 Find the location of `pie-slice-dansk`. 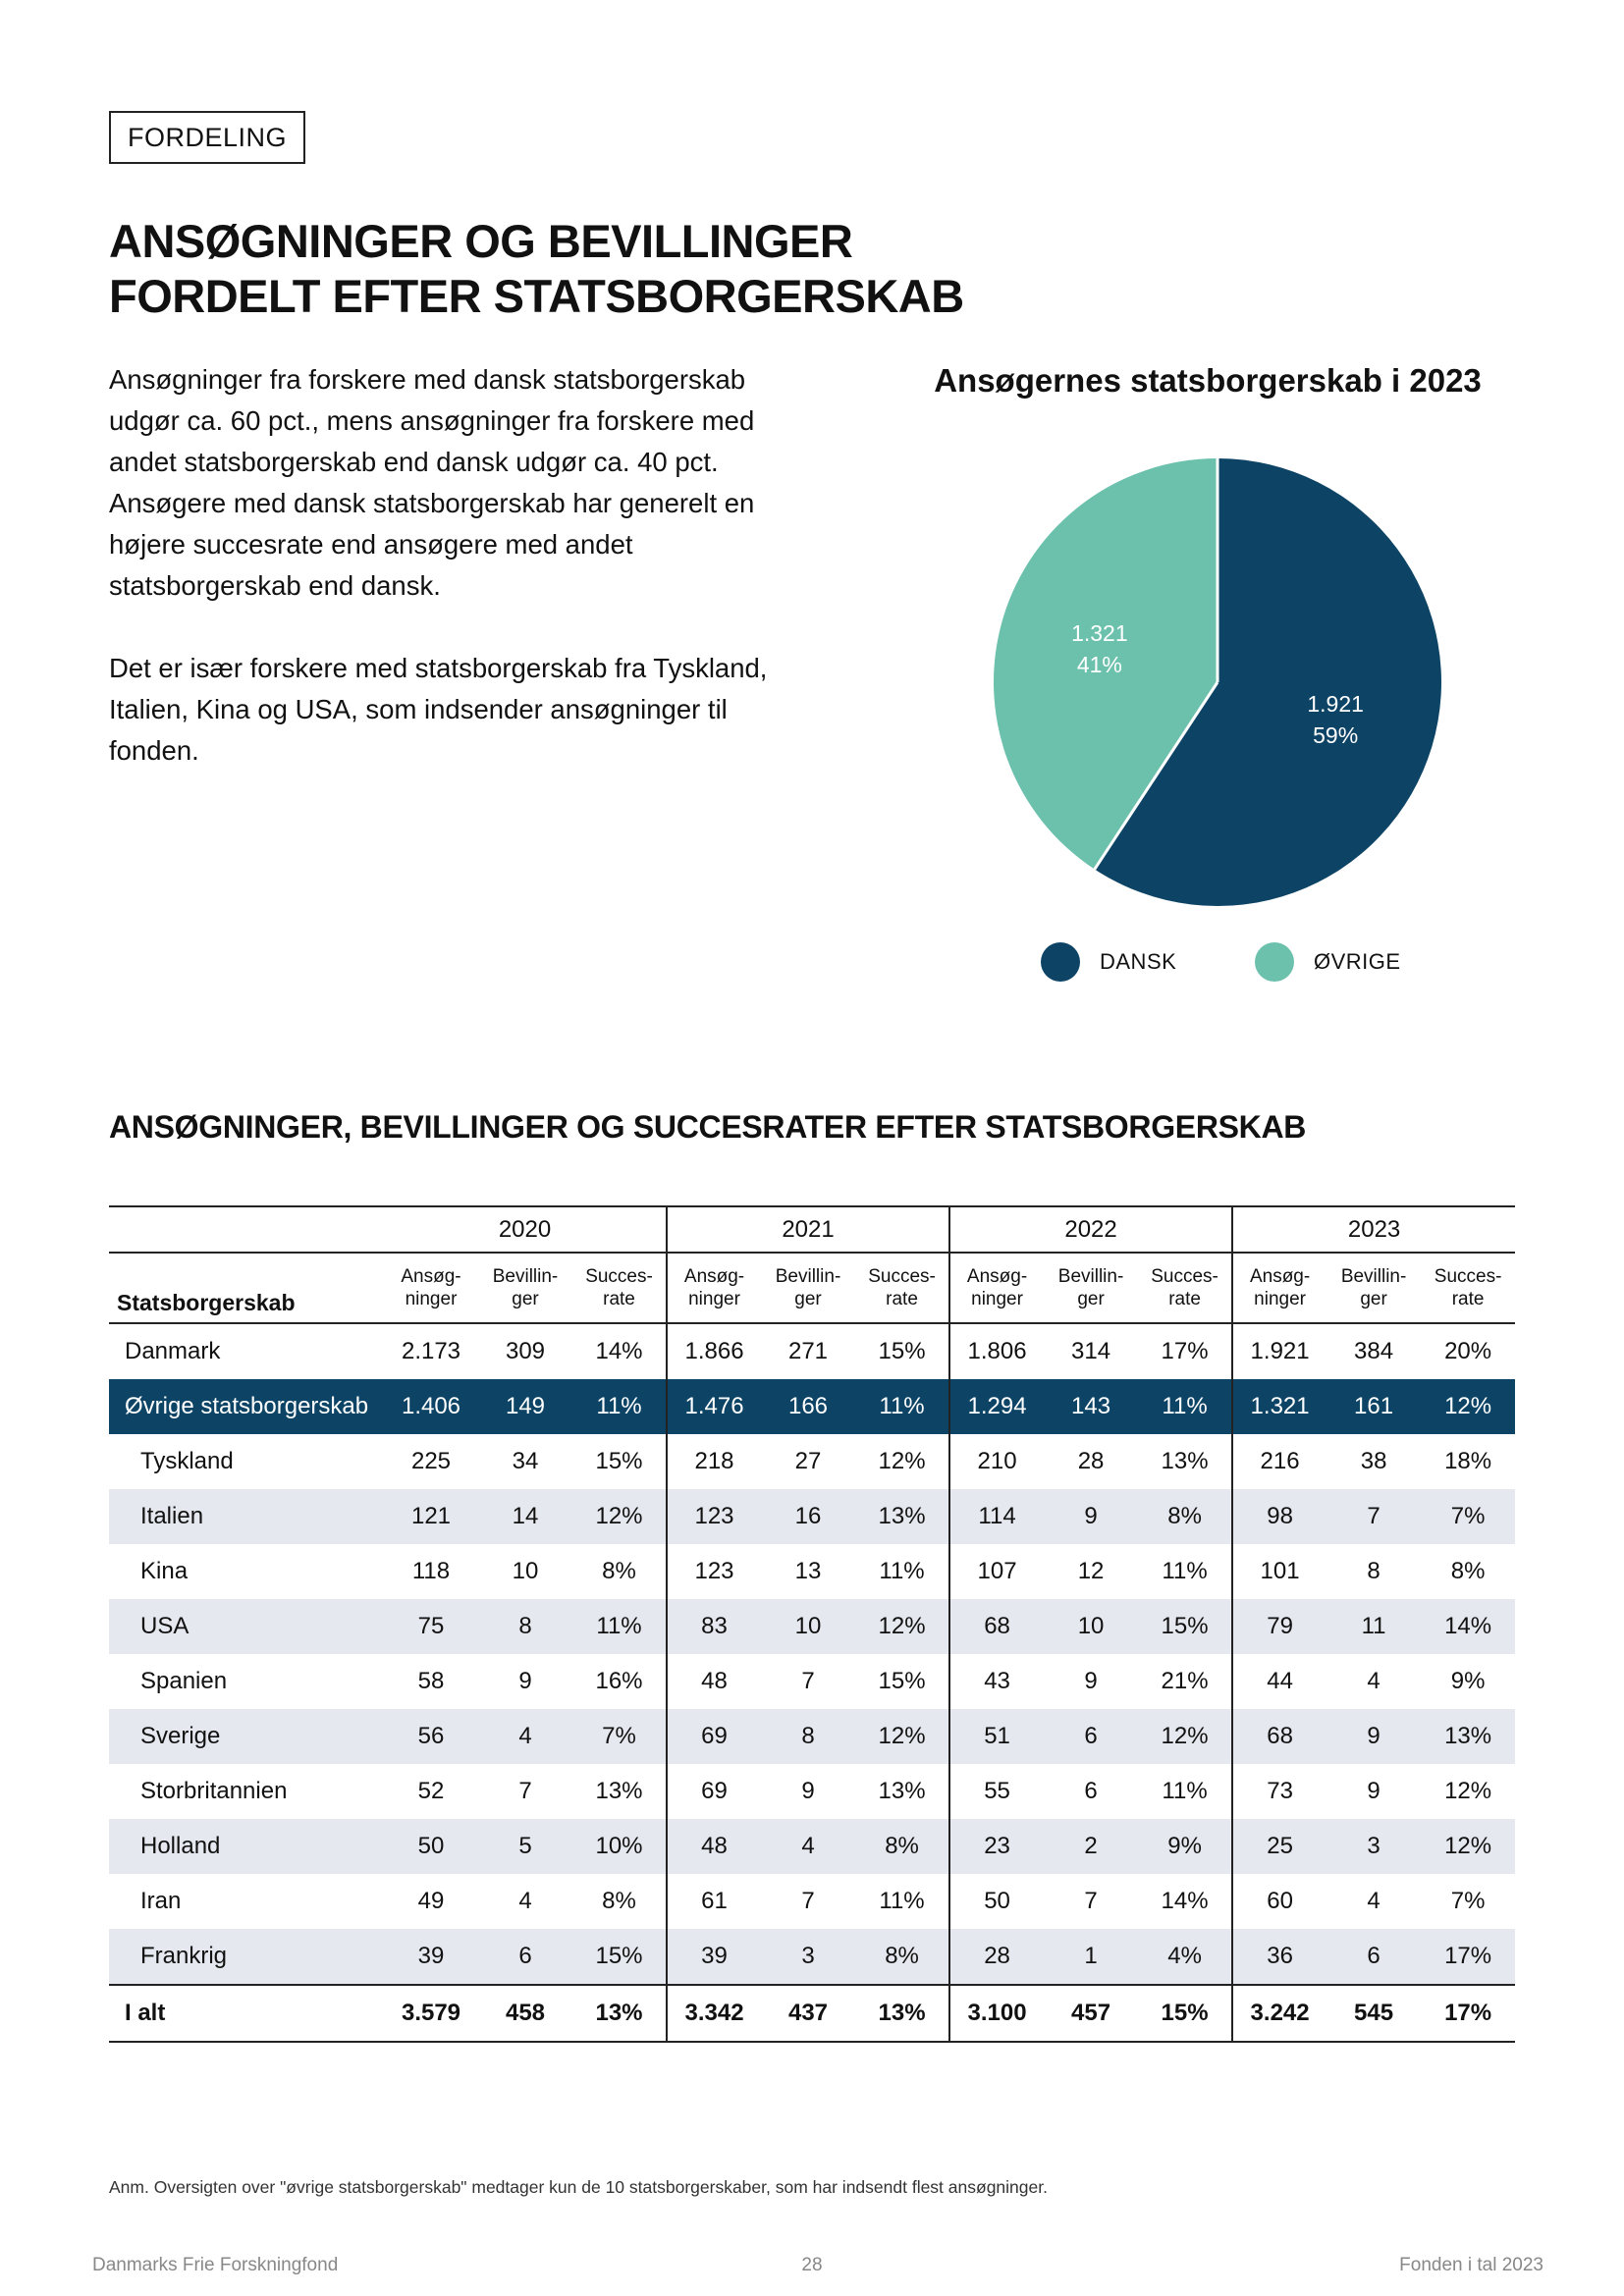

pie-slice-dansk is located at coordinates (1267, 682).